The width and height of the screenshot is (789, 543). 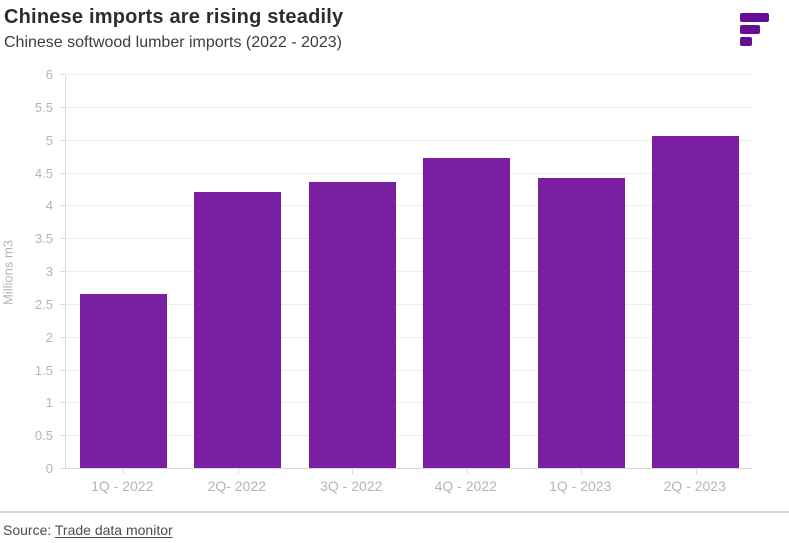 What do you see at coordinates (113, 530) in the screenshot?
I see `source-link: Trade data monitor` at bounding box center [113, 530].